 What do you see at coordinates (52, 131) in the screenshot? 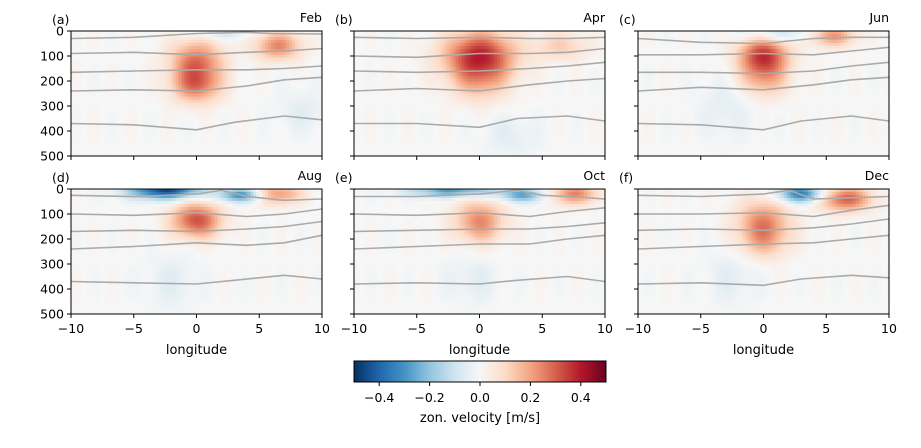
I see `y-tick-label: 400` at bounding box center [52, 131].